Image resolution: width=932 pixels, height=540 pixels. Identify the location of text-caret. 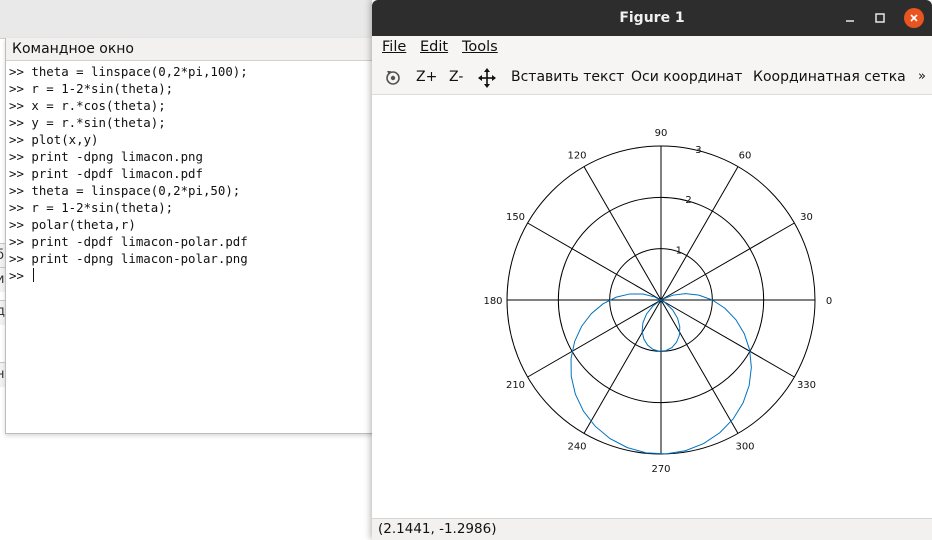
(34, 275).